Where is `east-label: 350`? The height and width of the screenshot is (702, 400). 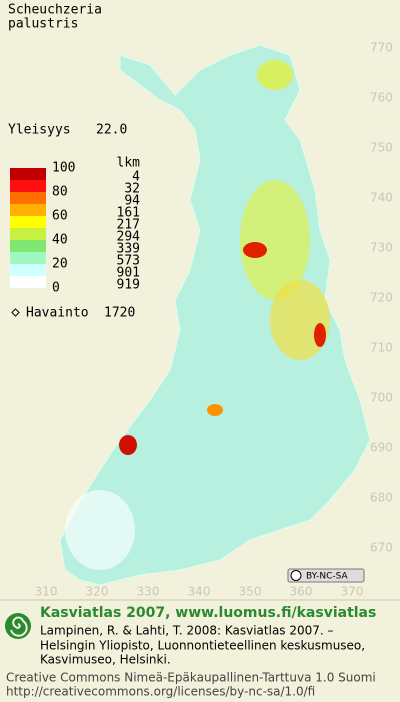 east-label: 350 is located at coordinates (250, 592).